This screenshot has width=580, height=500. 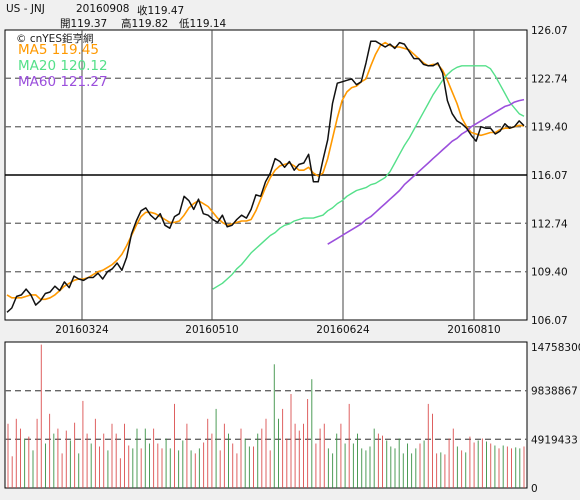 What do you see at coordinates (534, 489) in the screenshot?
I see `volume-y-tick-label: 0` at bounding box center [534, 489].